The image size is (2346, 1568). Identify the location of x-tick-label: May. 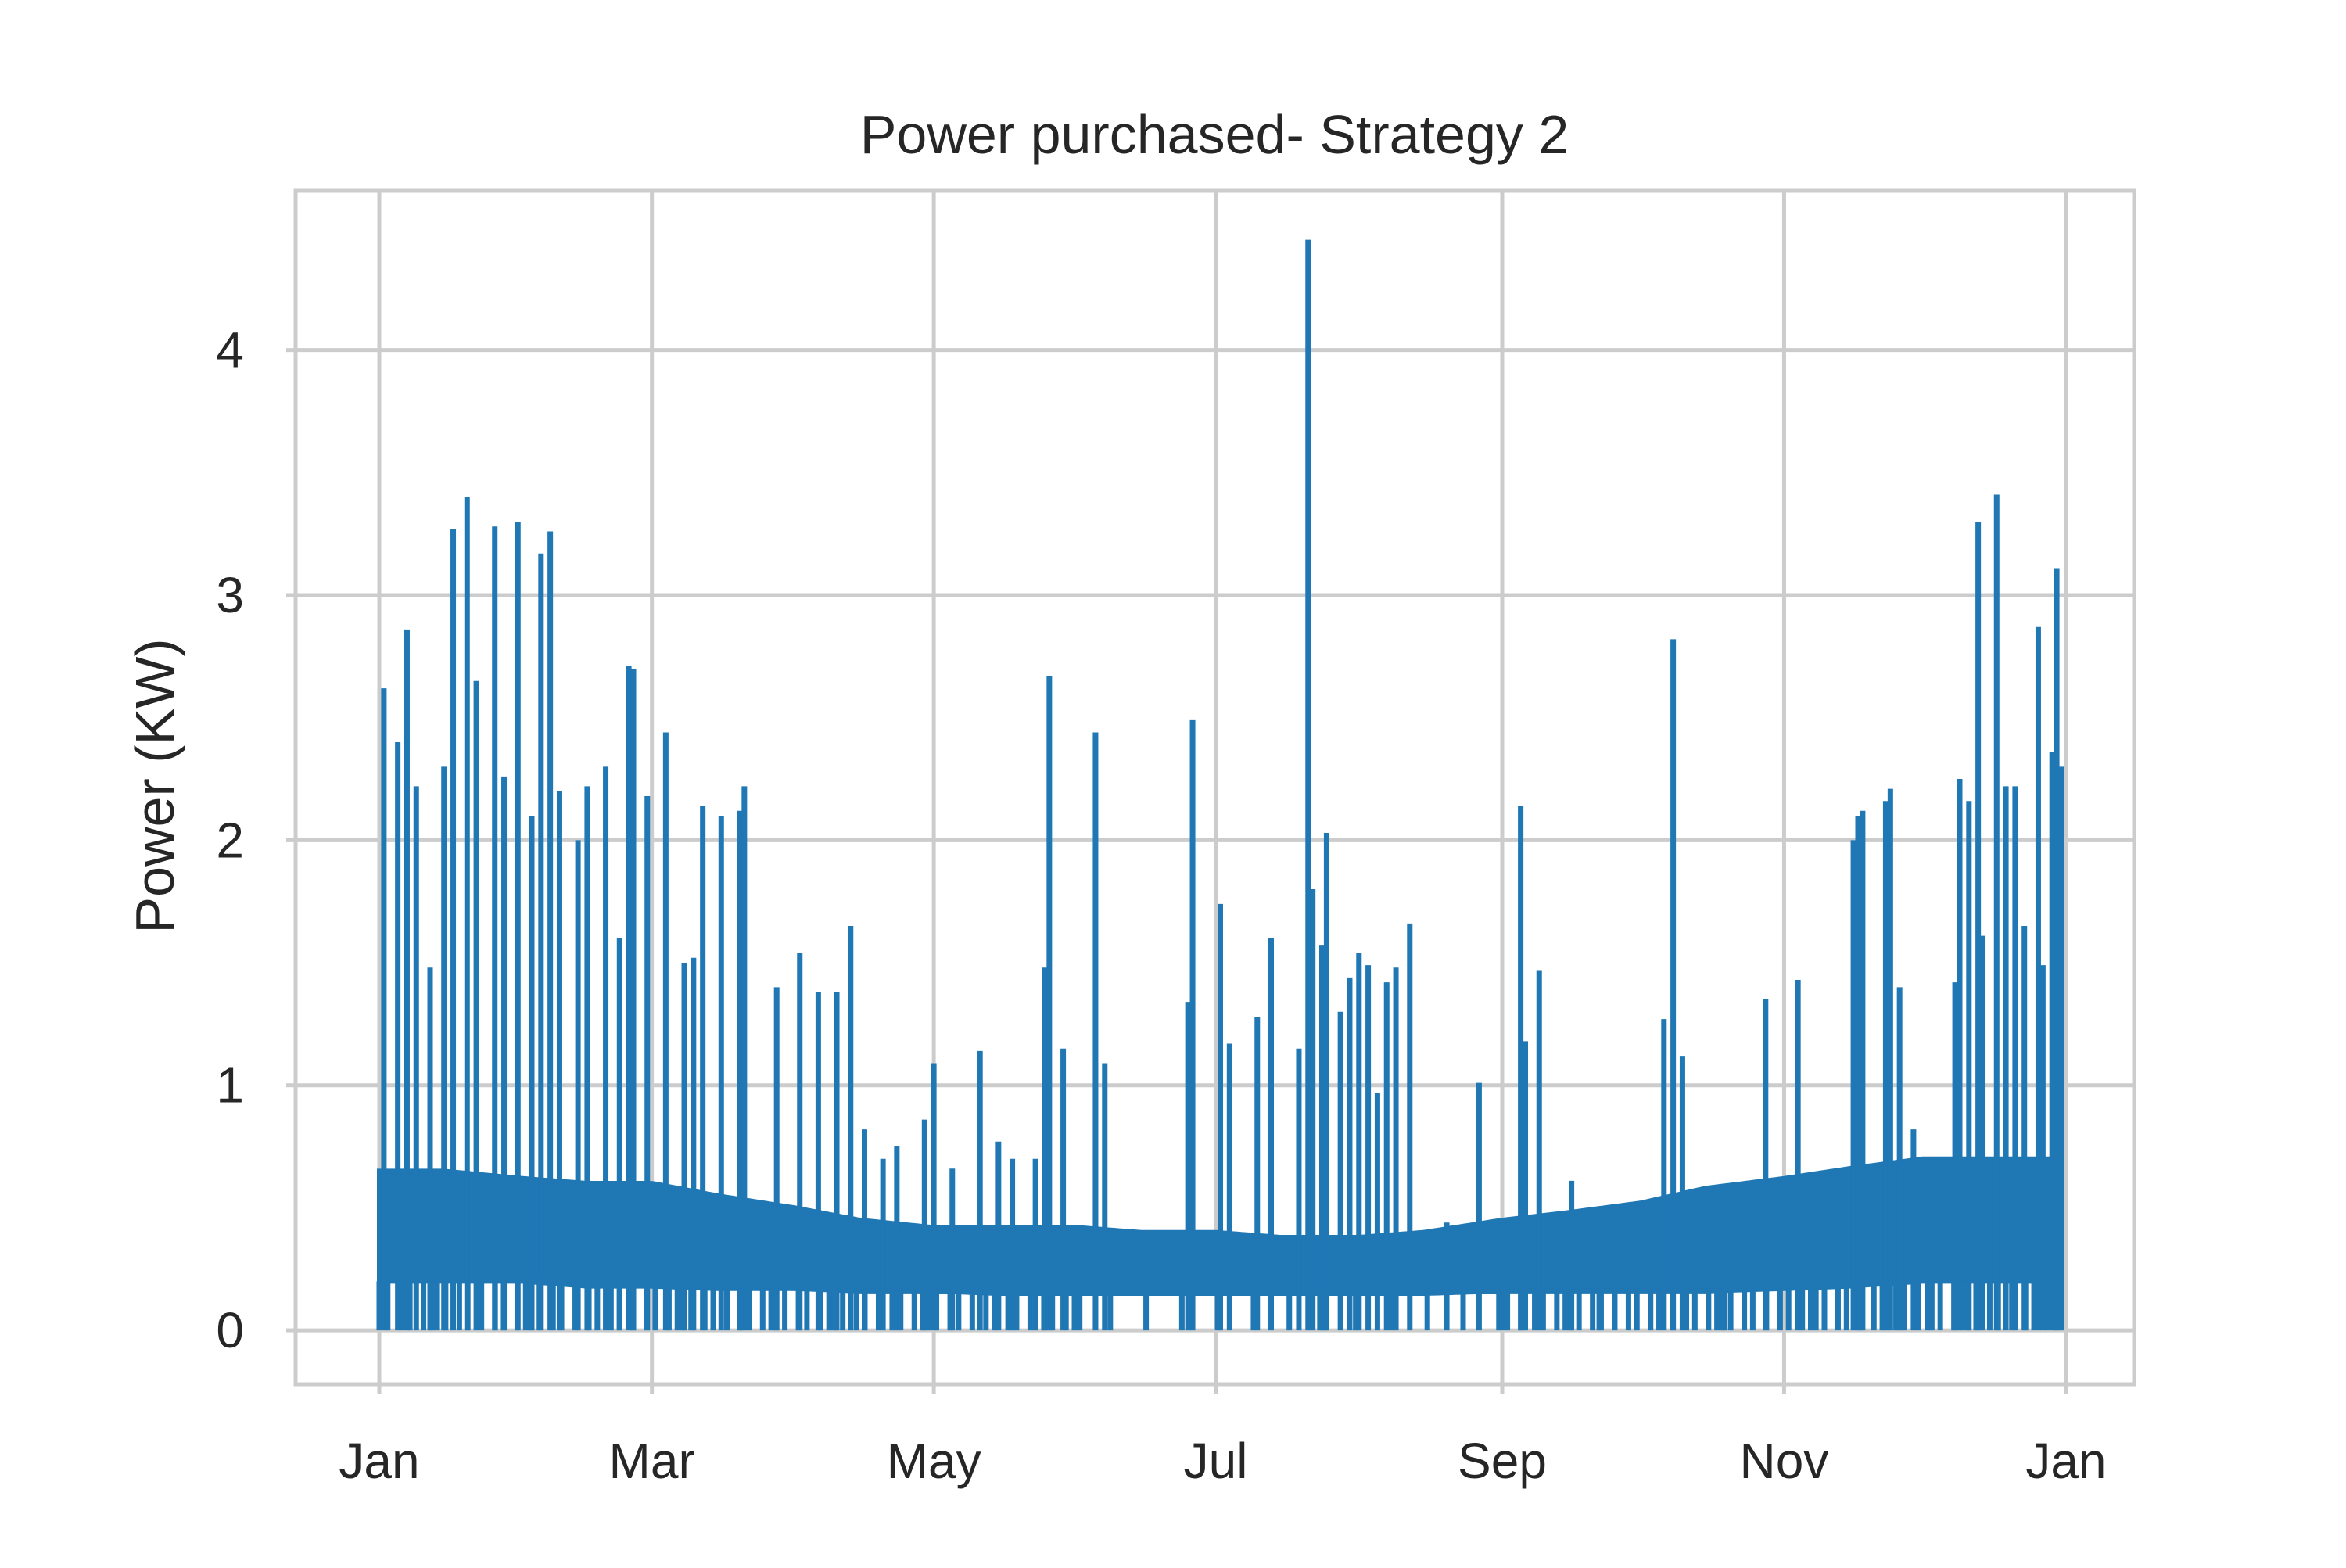
(934, 1461).